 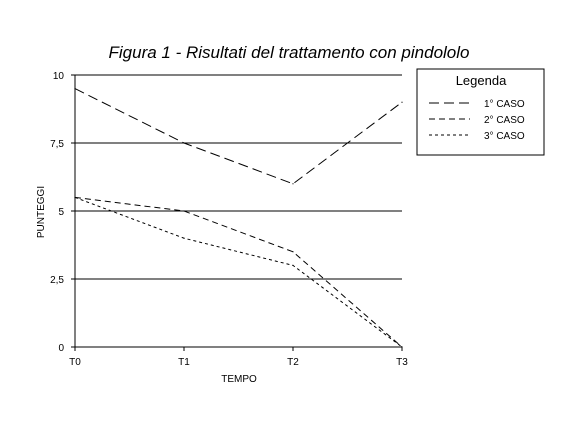 What do you see at coordinates (238, 362) in the screenshot?
I see `x-tick-labels: T0 T1 T2 T3` at bounding box center [238, 362].